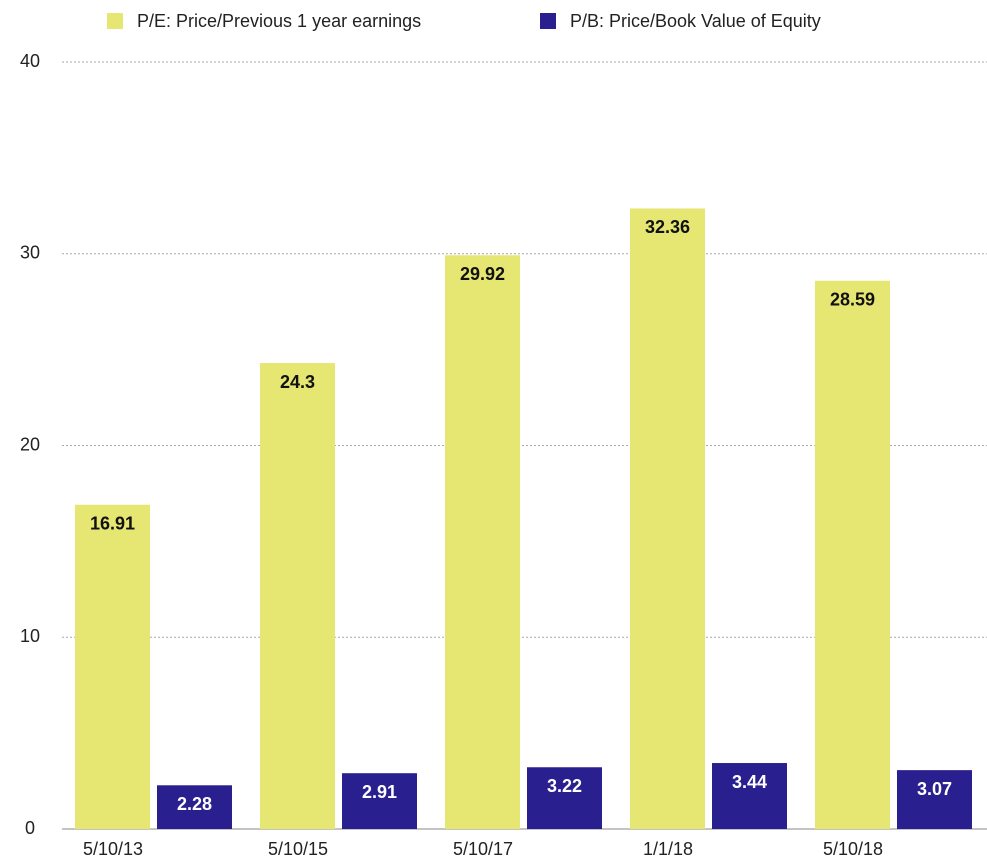 This screenshot has height=863, width=987. I want to click on value-label: 29.92, so click(482, 274).